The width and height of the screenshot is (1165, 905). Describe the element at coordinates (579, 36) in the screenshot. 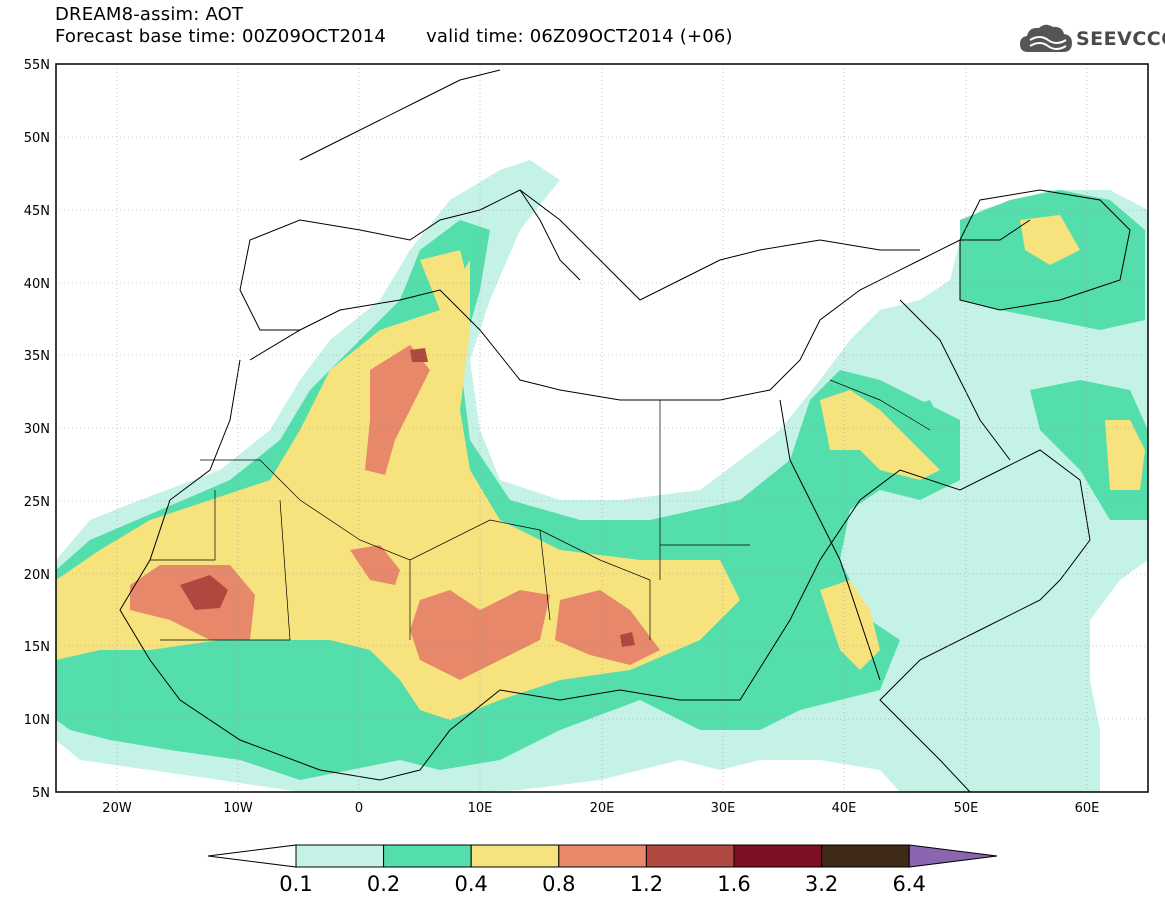

I see `valid-time: valid time: 06Z09OCT2014 (+06)` at that location.